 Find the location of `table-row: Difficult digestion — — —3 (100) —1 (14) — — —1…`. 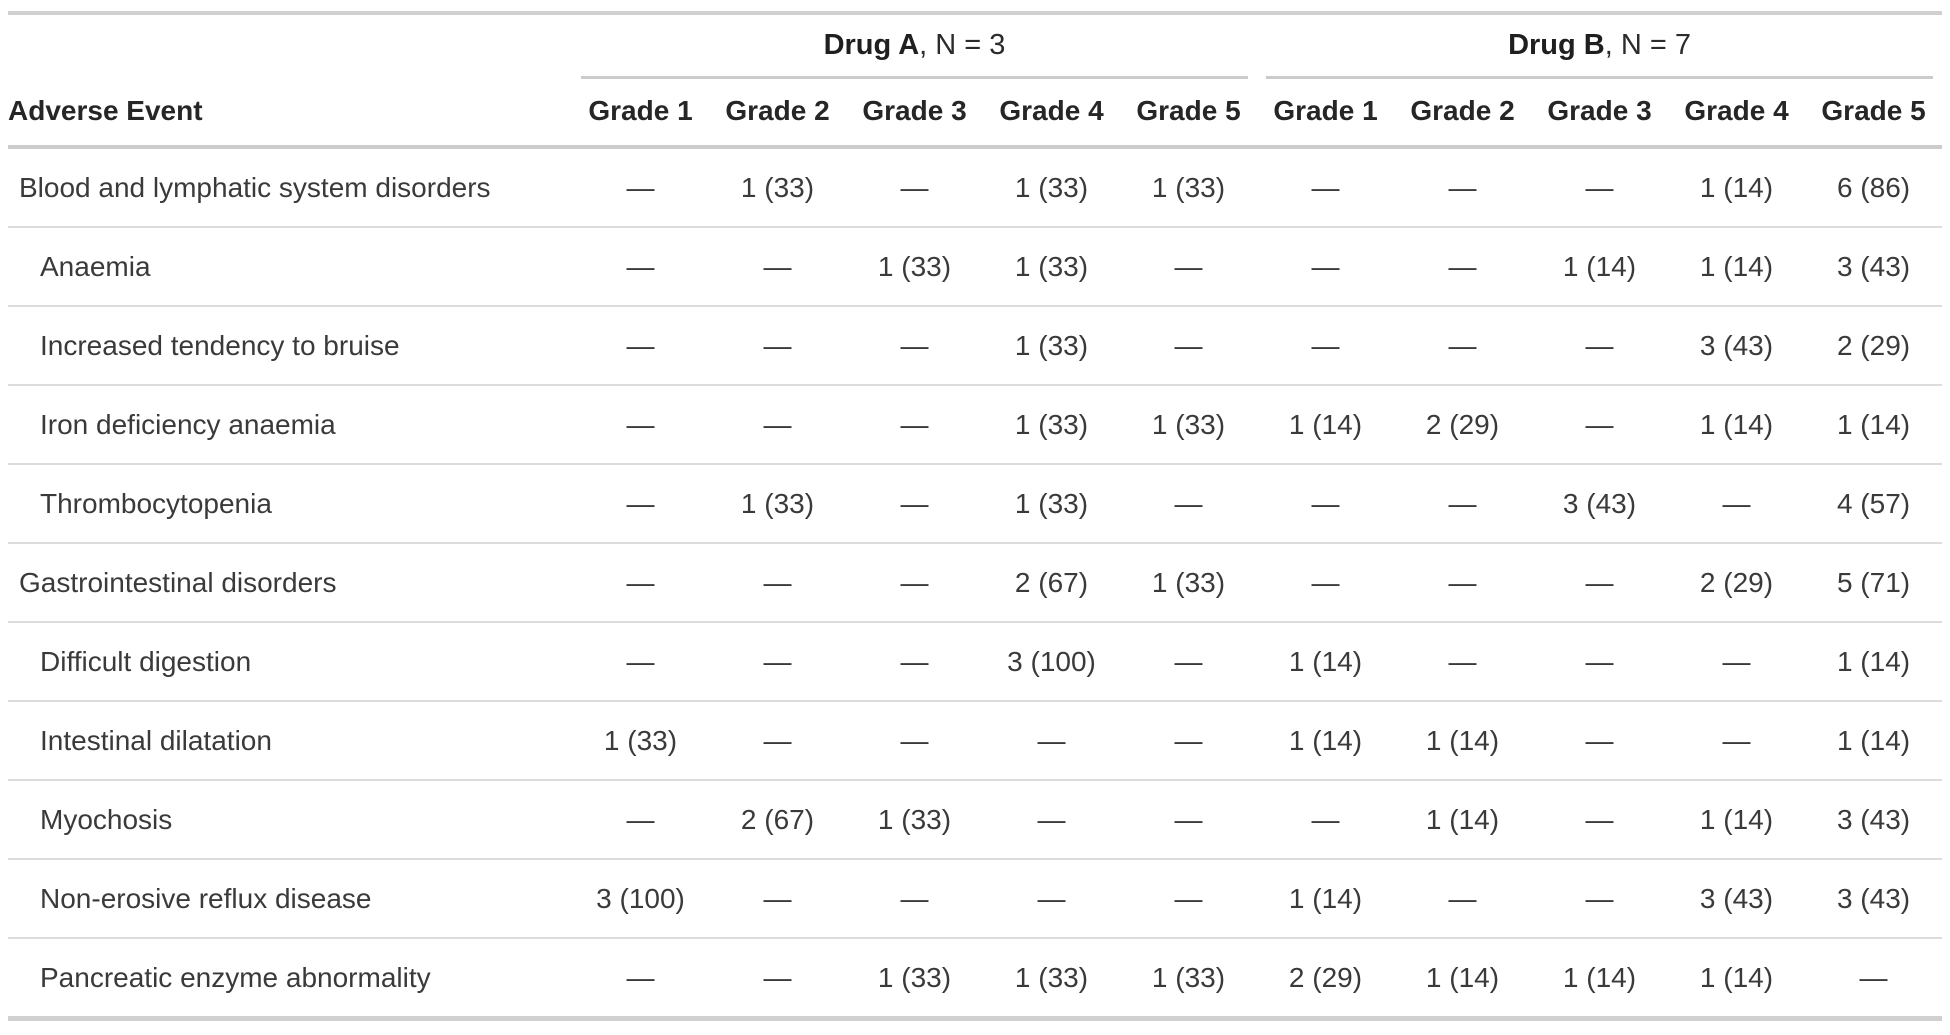

table-row: Difficult digestion — — —3 (100) —1 (14) — — —1… is located at coordinates (975, 661).